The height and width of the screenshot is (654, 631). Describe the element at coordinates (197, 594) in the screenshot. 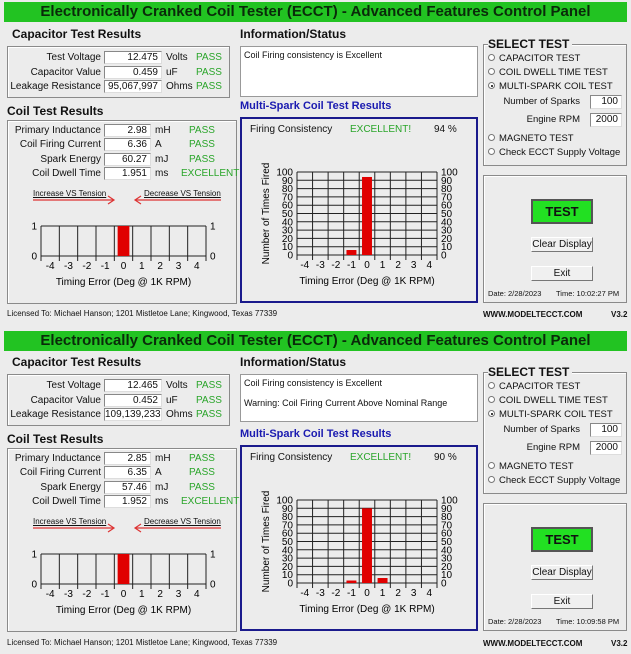

I see `x-tick-label: 4` at that location.